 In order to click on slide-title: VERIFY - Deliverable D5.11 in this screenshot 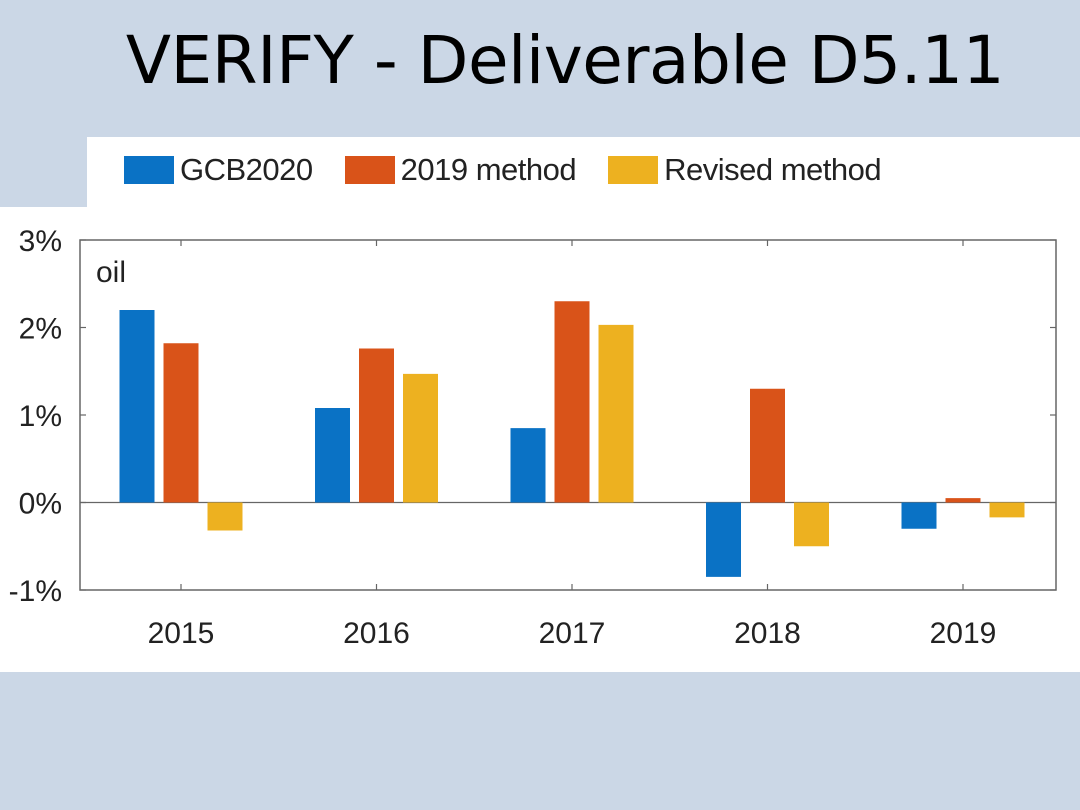, I will do `click(565, 60)`.